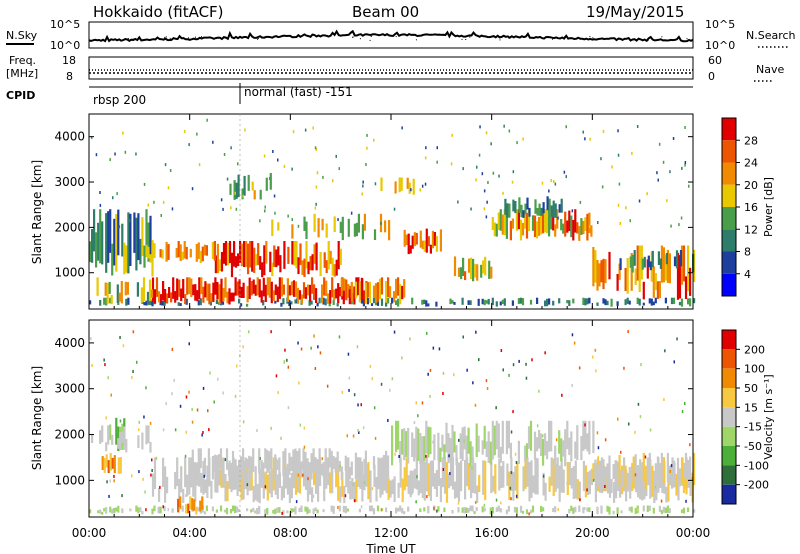 Image resolution: width=800 pixels, height=554 pixels. What do you see at coordinates (394, 38) in the screenshot?
I see `noise-search-dots` at bounding box center [394, 38].